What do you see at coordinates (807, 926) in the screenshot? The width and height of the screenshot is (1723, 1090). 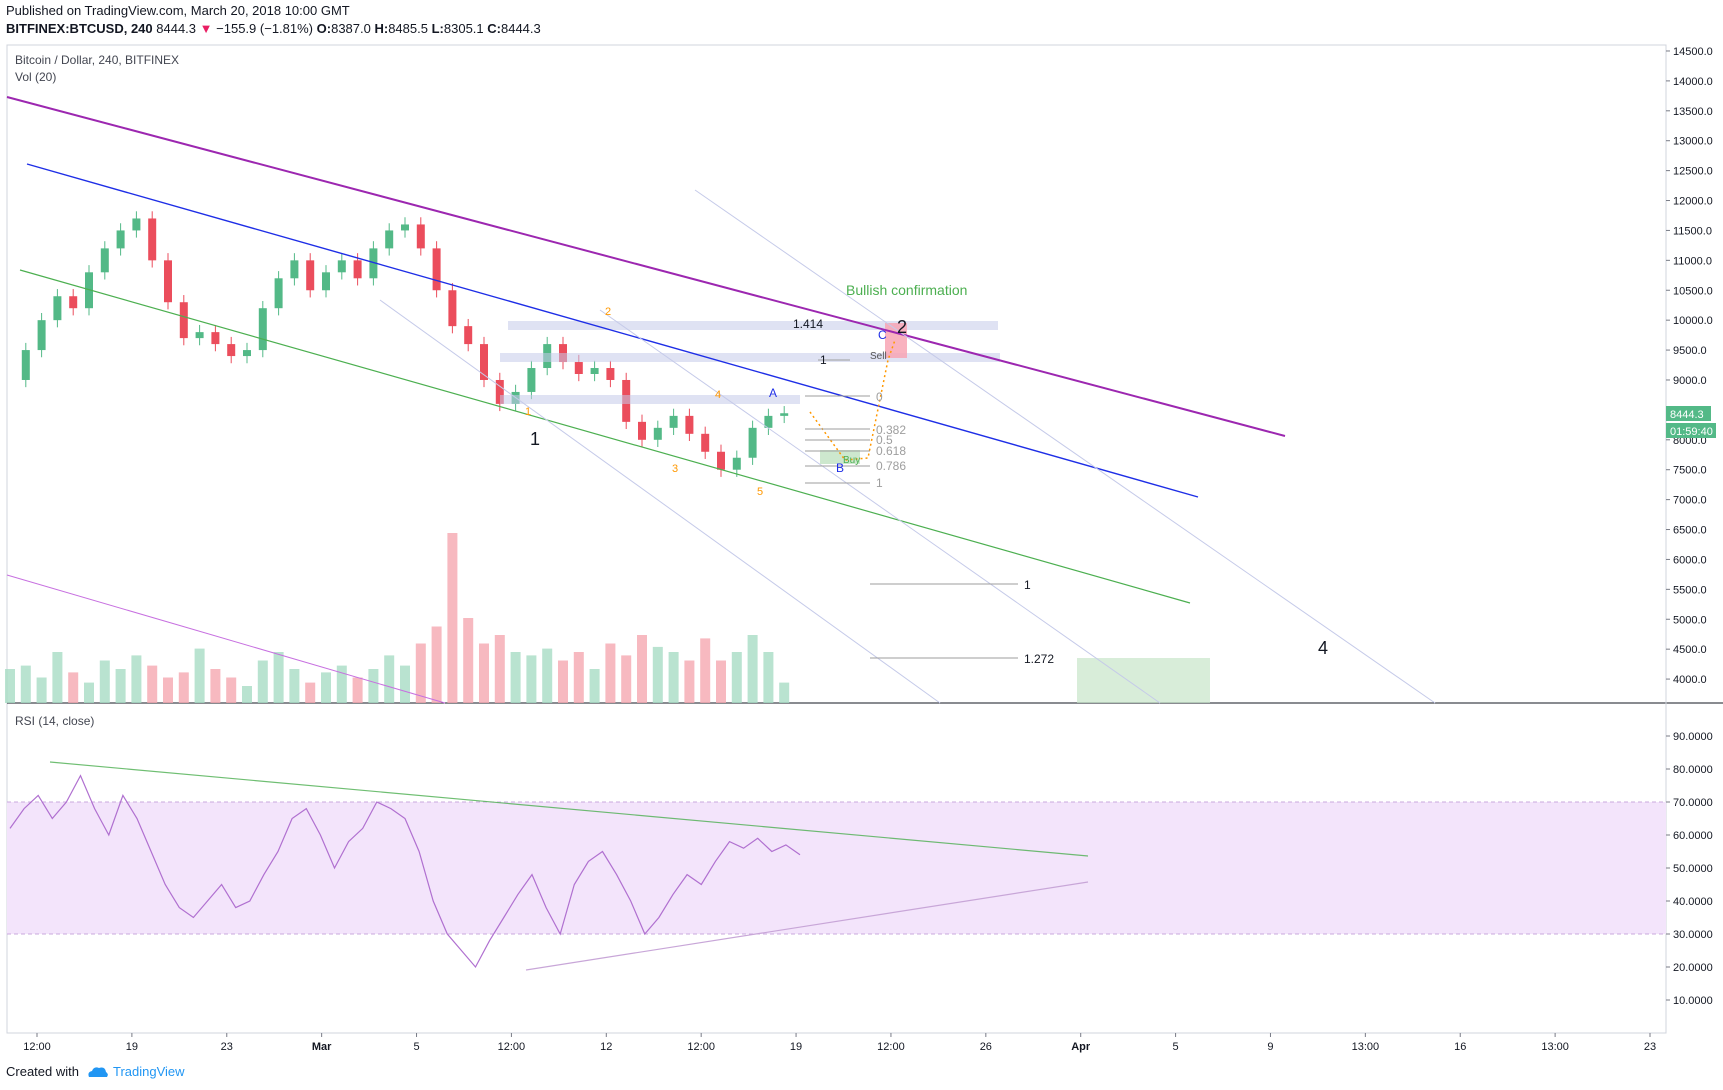 I see `rsi-lower-trendline` at bounding box center [807, 926].